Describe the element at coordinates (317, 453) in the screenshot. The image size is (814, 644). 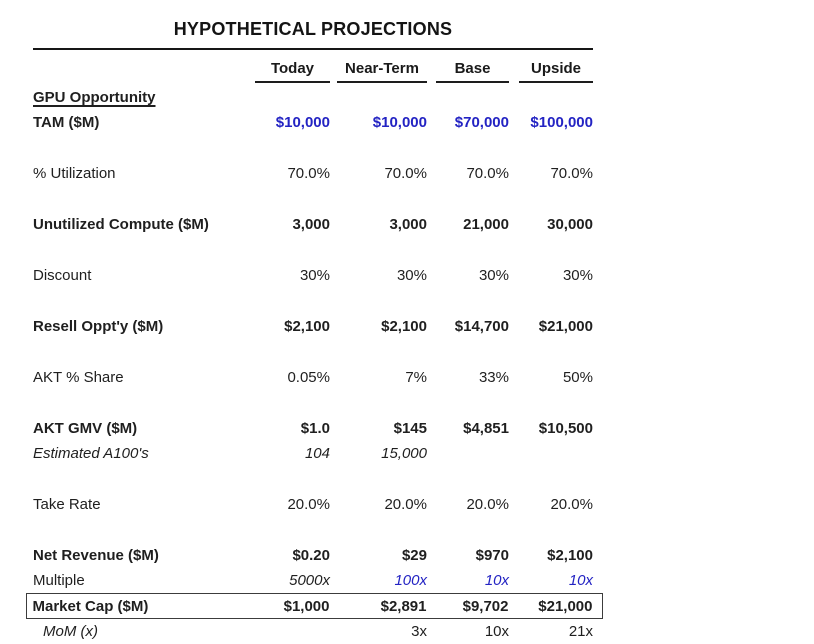
I see `cell-today: 104` at that location.